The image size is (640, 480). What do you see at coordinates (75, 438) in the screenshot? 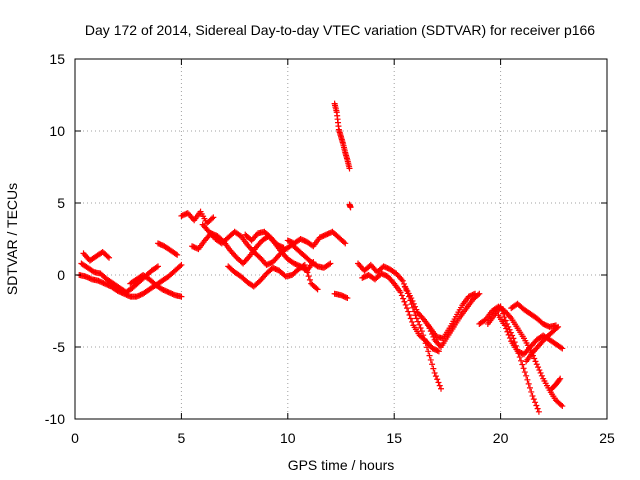
I see `x-tick-label: 0` at bounding box center [75, 438].